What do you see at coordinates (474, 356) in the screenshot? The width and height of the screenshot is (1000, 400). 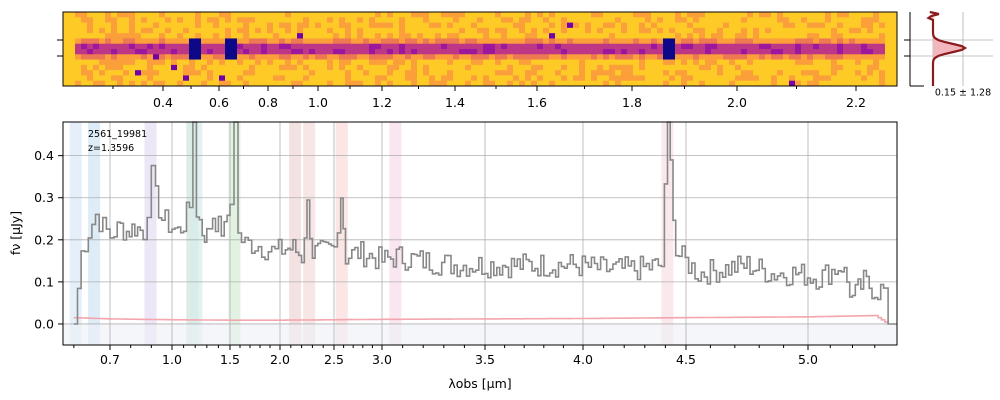 I see `x-axis-ticks: 0.7 1.0 1.5 2.0 2.5 3.0 3.5 4.0 4.5 5.0` at bounding box center [474, 356].